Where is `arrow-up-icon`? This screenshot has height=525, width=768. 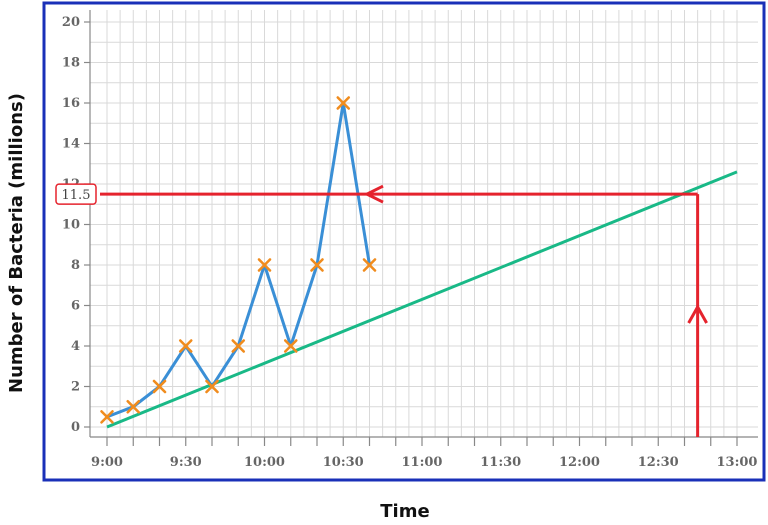 arrow-up-icon is located at coordinates (697, 314).